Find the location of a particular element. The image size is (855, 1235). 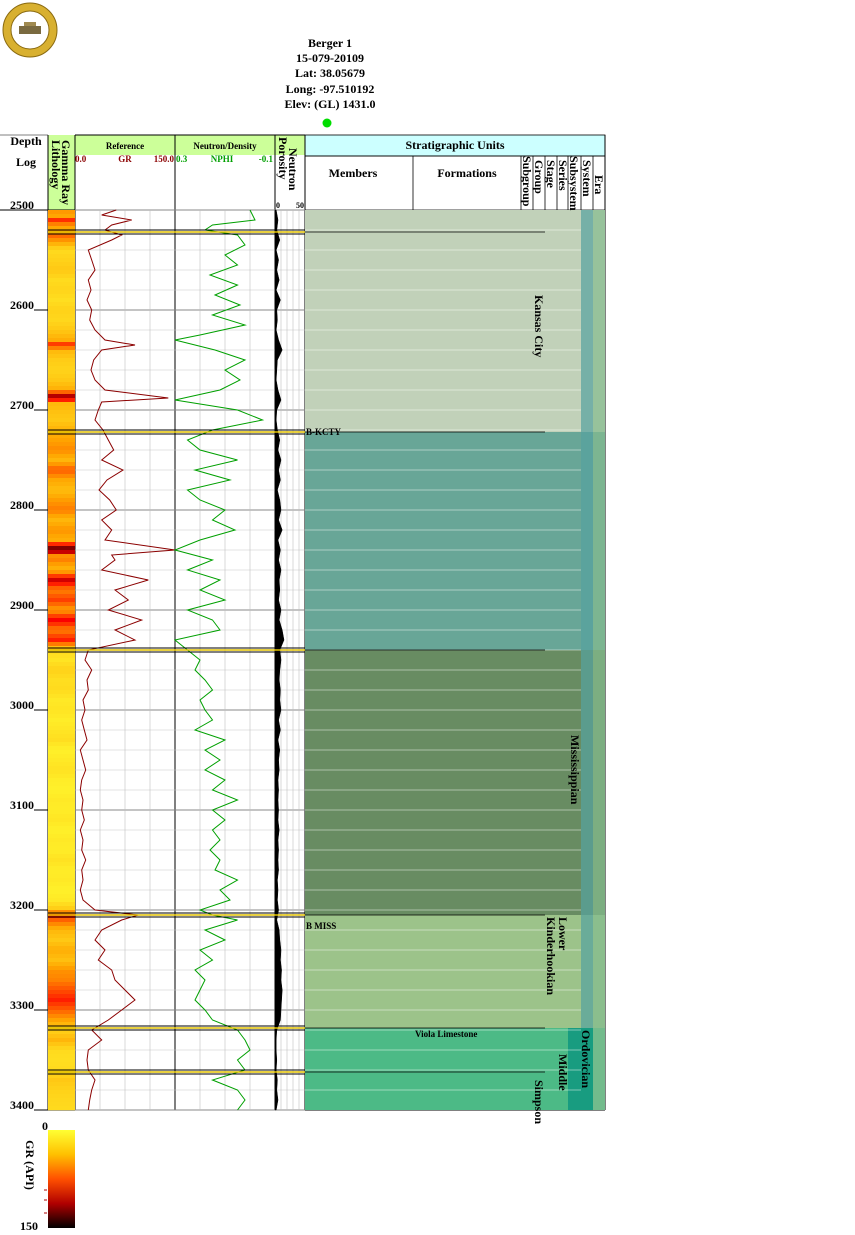

lith-header-bg is located at coordinates (61, 172).